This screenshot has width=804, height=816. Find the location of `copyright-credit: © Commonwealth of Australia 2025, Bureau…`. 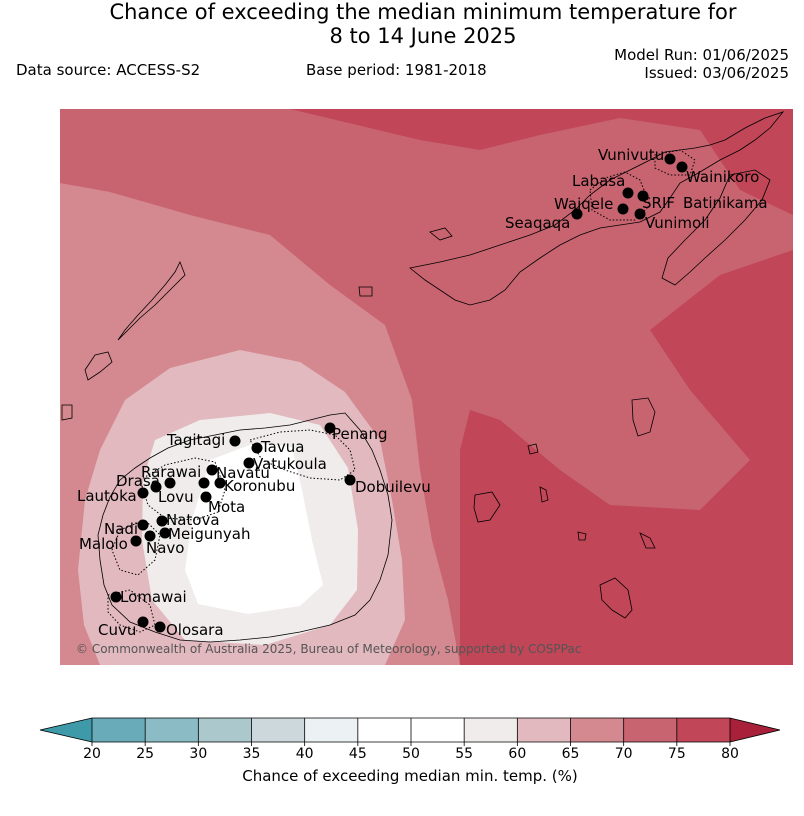

copyright-credit: © Commonwealth of Australia 2025, Bureau… is located at coordinates (328, 649).